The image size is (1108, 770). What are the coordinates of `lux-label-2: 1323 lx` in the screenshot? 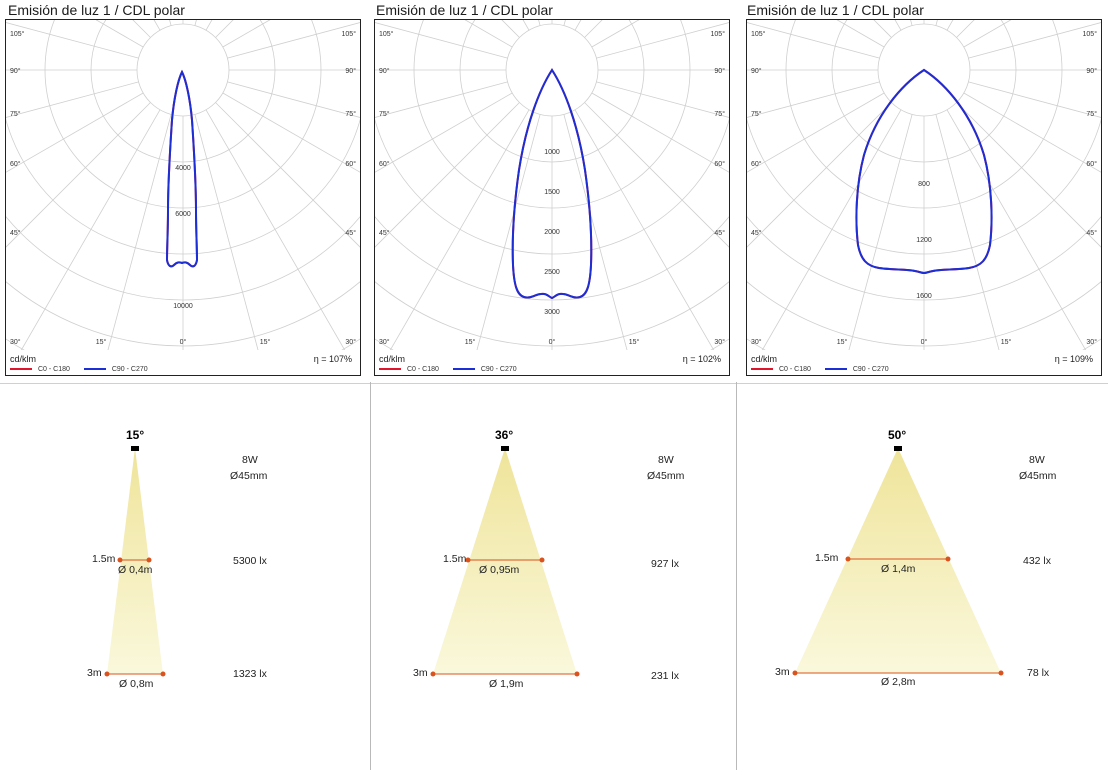 It's located at (250, 674).